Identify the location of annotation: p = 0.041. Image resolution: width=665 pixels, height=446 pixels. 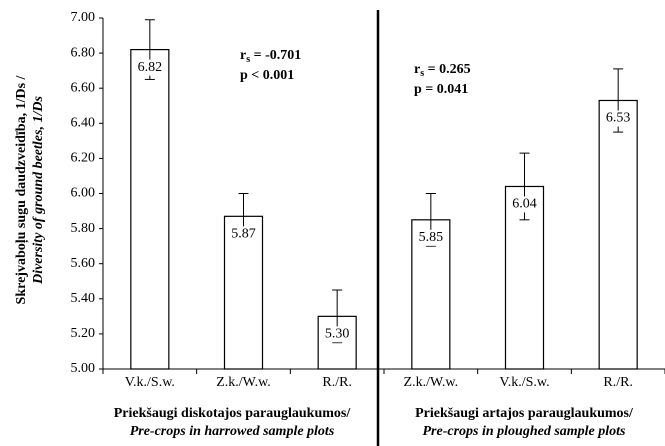
(441, 89).